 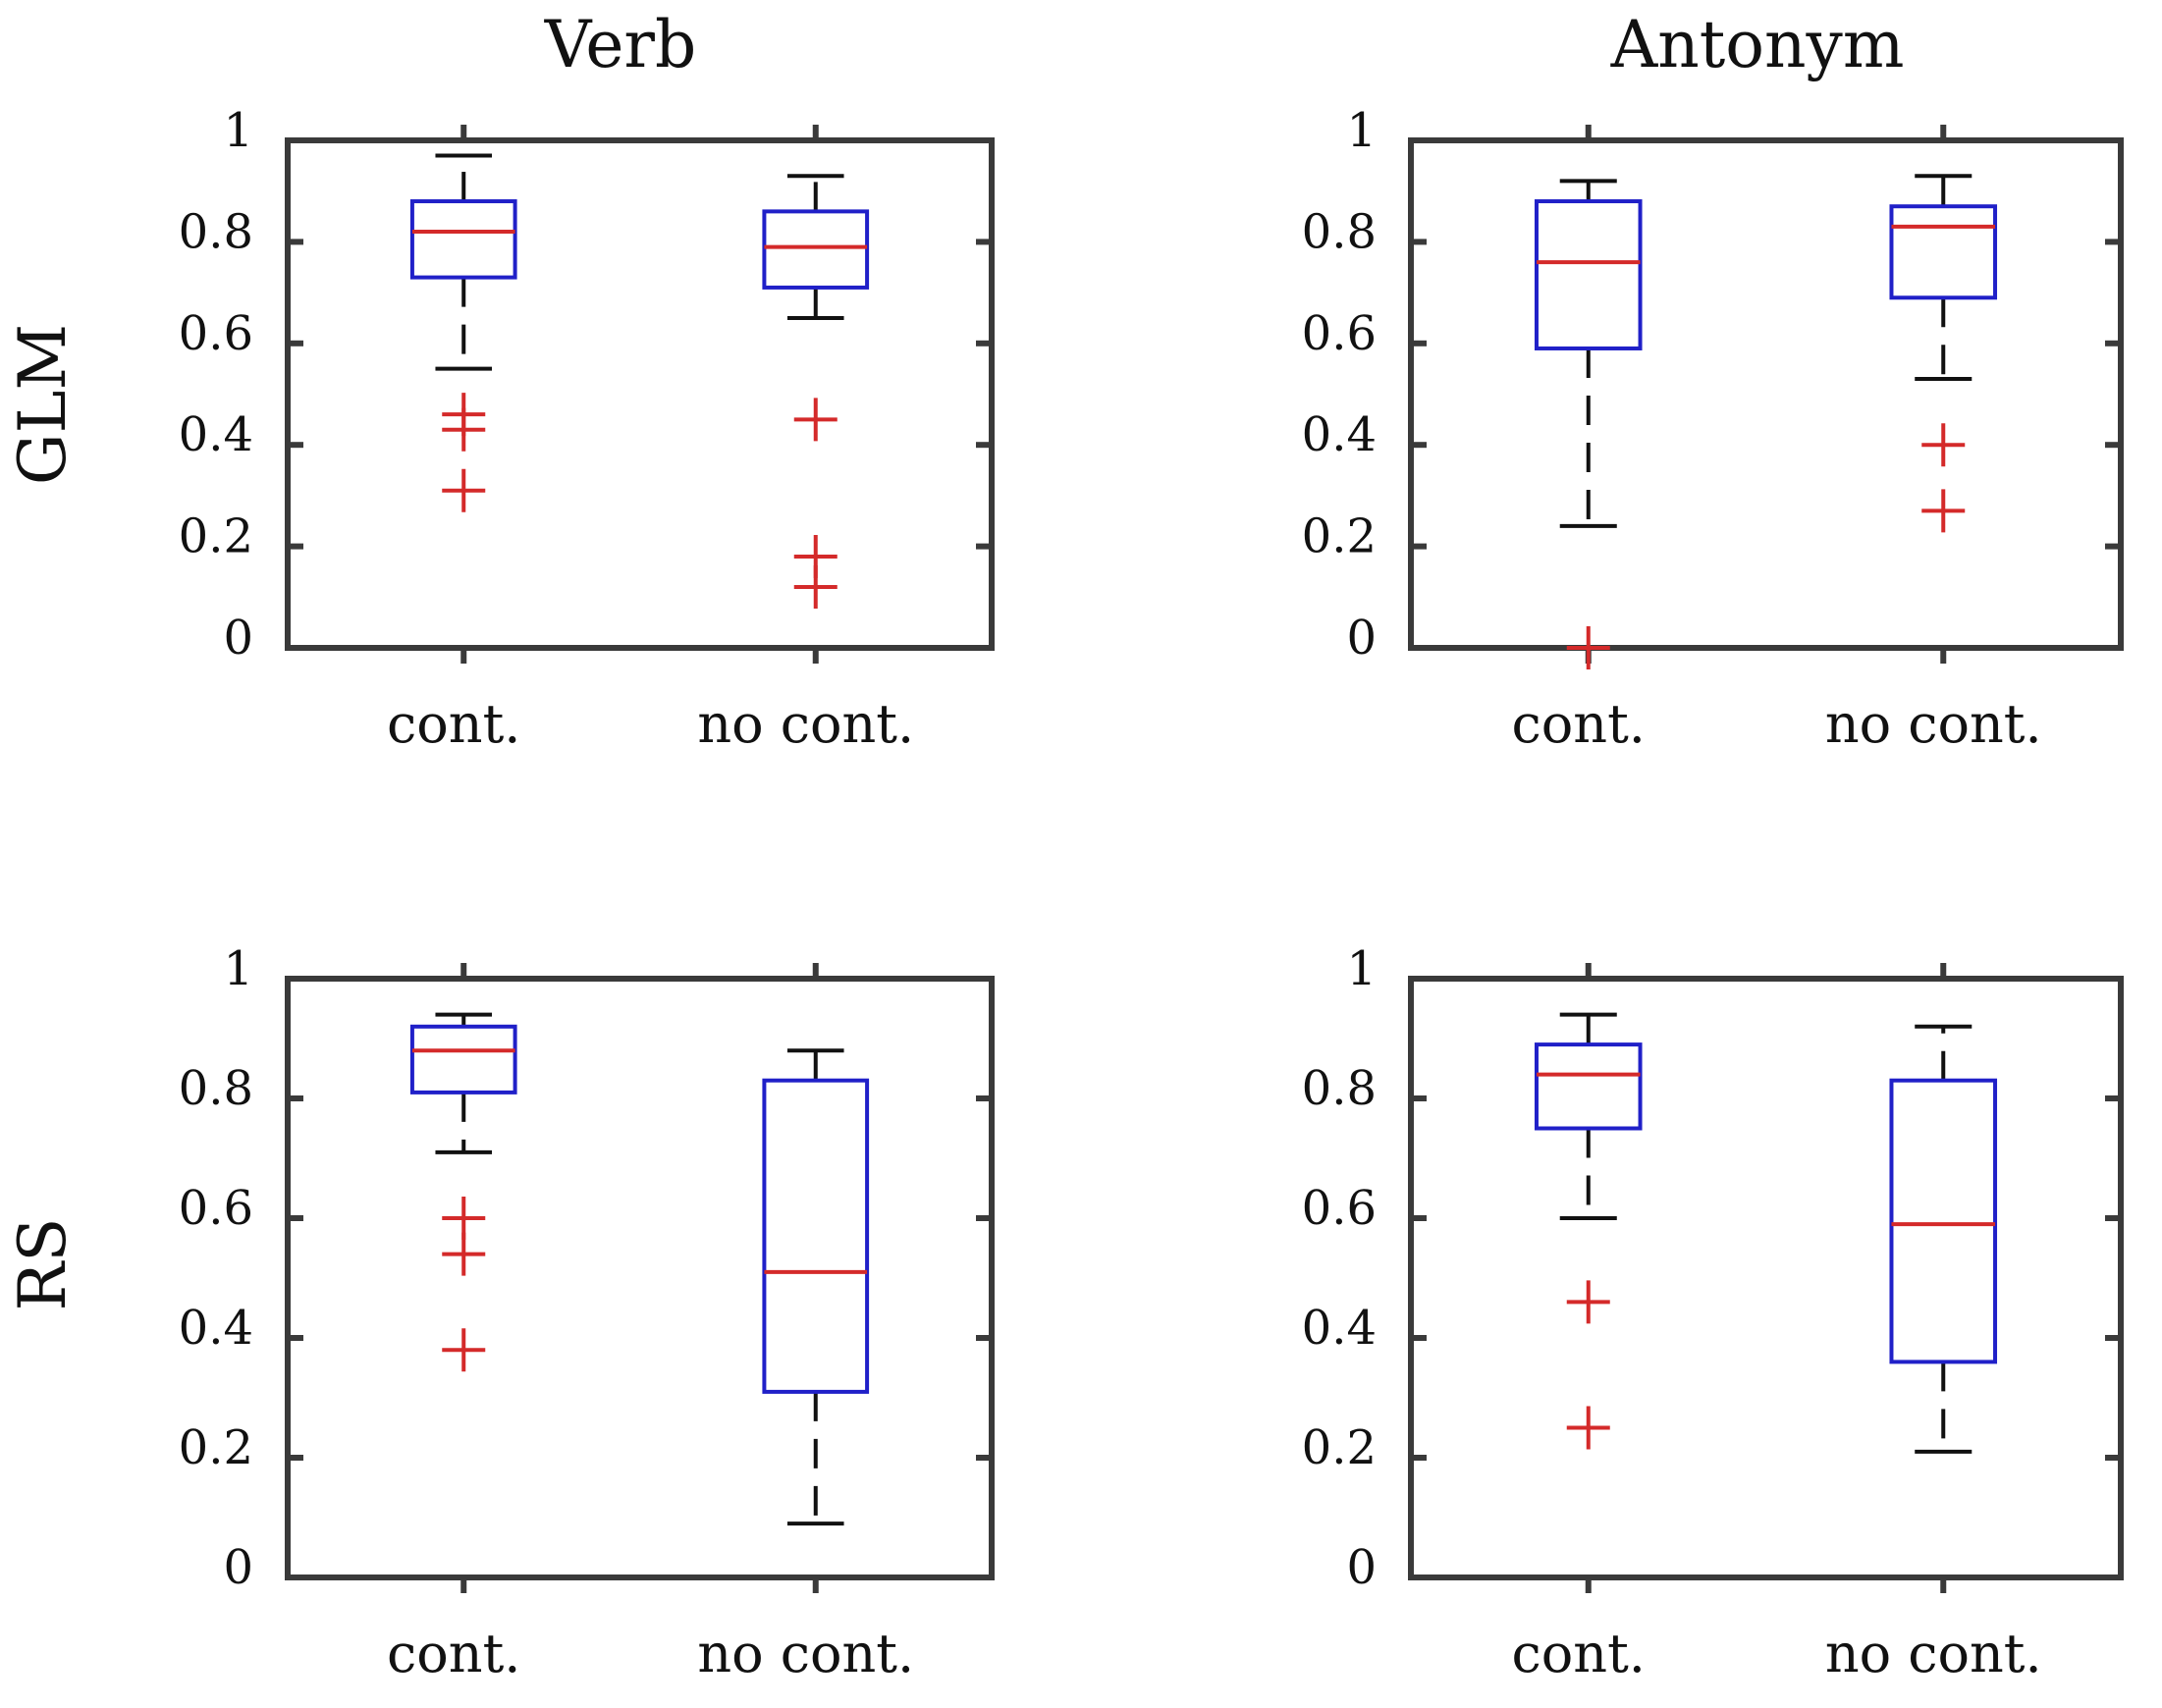 I want to click on column-title-antonym: Antonym, so click(x=1757, y=44).